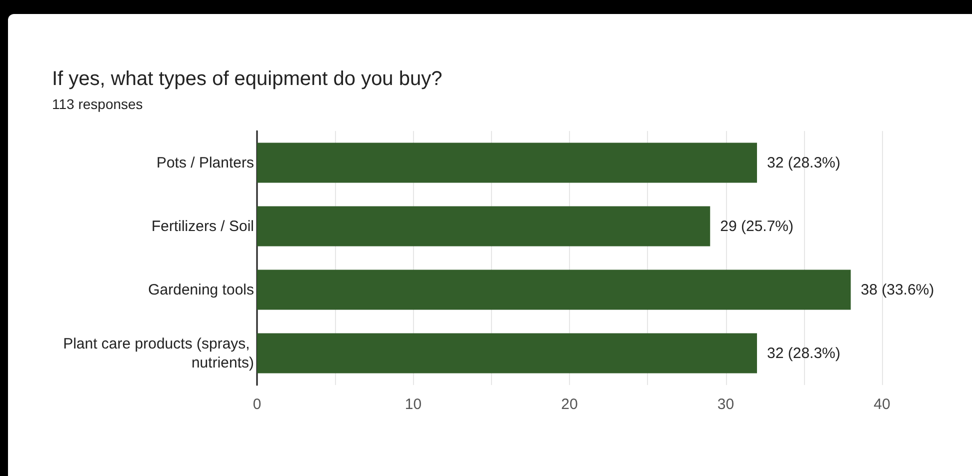 This screenshot has width=972, height=476. Describe the element at coordinates (569, 404) in the screenshot. I see `x-tick-label: 20` at that location.